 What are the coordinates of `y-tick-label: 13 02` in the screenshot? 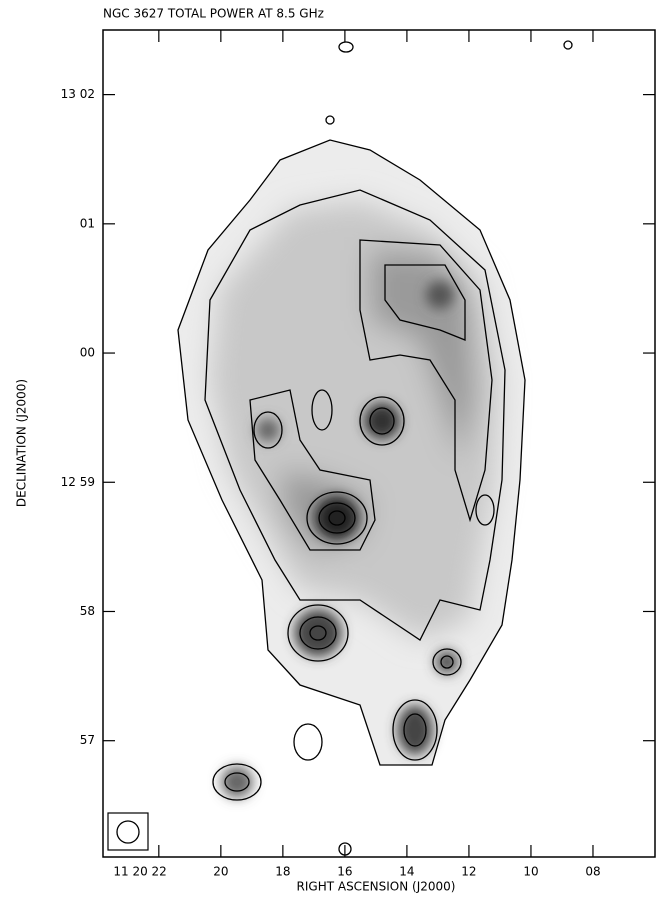 It's located at (78, 94).